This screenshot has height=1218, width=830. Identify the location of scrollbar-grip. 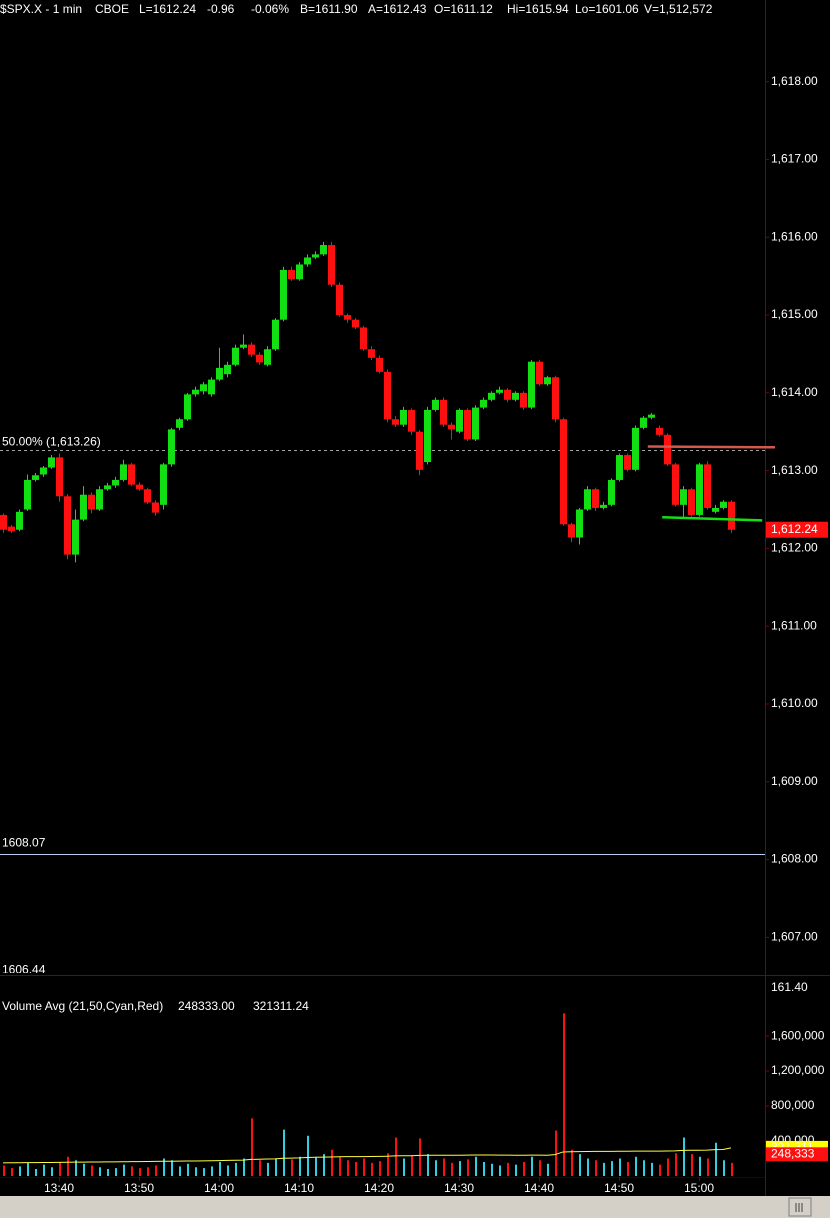
(799, 1207).